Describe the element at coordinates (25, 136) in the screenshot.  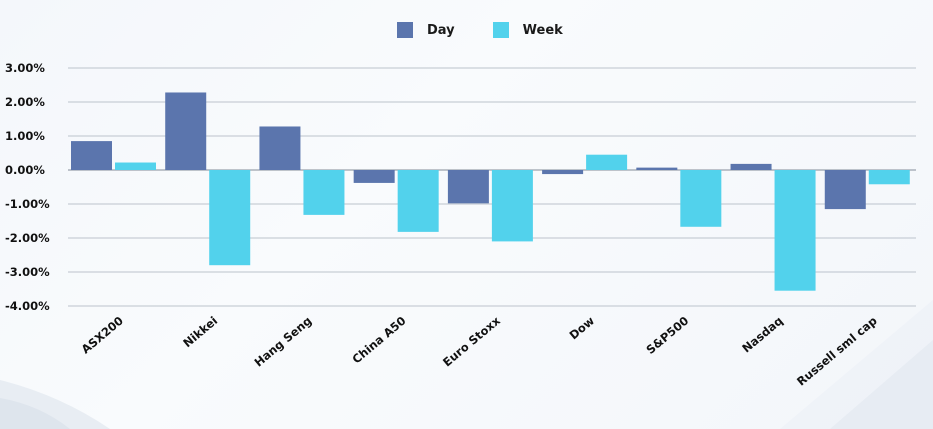
I see `y-tick-label: 1.00%` at that location.